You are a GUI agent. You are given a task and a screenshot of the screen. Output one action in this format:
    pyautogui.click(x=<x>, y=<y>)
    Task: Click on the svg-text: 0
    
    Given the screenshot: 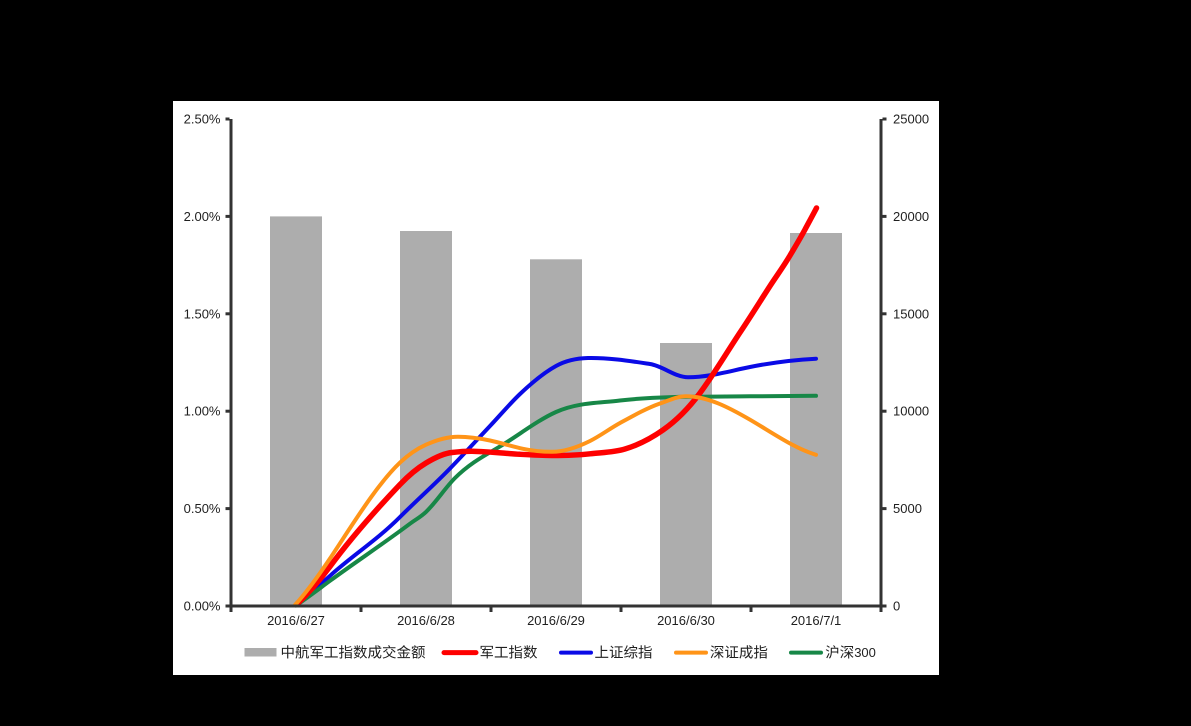 What is the action you would take?
    pyautogui.click(x=896, y=606)
    